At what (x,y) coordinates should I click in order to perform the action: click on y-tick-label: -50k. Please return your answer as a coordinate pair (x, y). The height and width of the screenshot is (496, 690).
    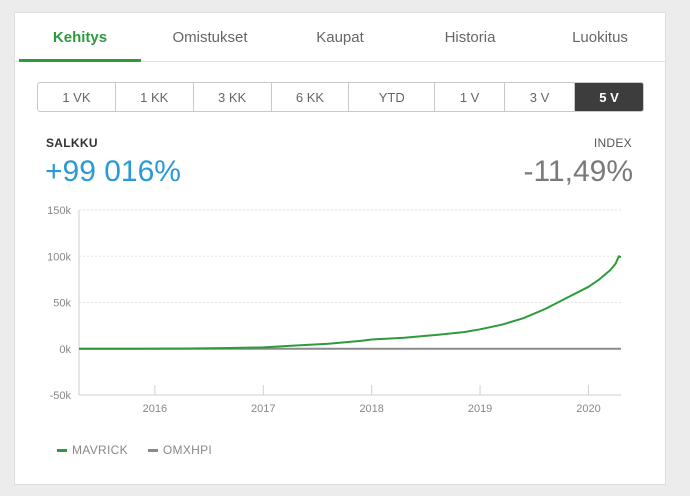
    Looking at the image, I should click on (61, 396).